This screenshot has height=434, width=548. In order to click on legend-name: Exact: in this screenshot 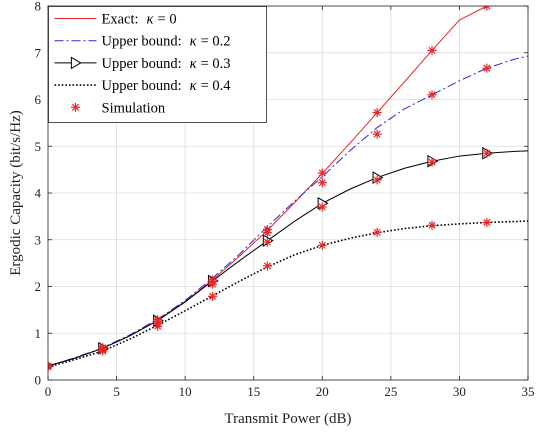, I will do `click(120, 20)`.